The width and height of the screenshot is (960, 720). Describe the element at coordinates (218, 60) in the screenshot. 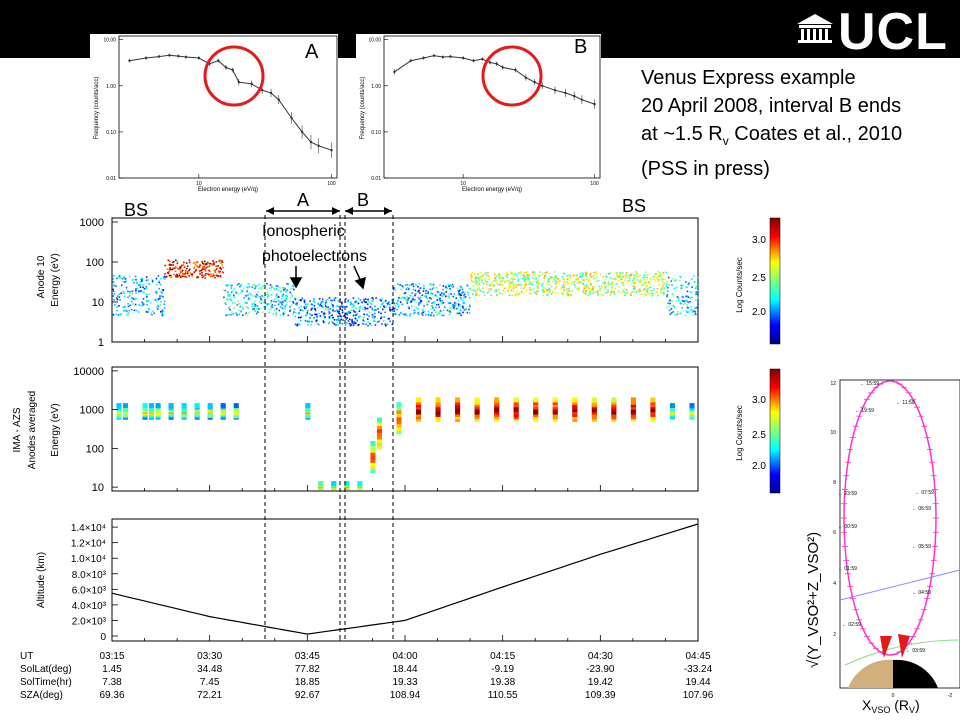

I see `inset-a-point` at that location.